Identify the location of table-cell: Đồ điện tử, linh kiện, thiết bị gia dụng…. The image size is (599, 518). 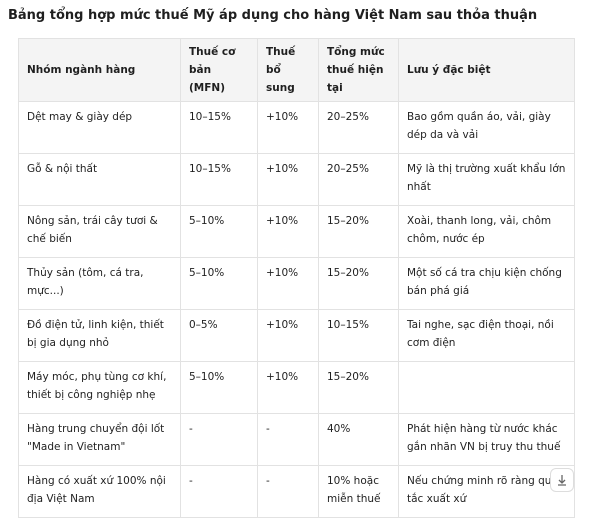
(99, 335).